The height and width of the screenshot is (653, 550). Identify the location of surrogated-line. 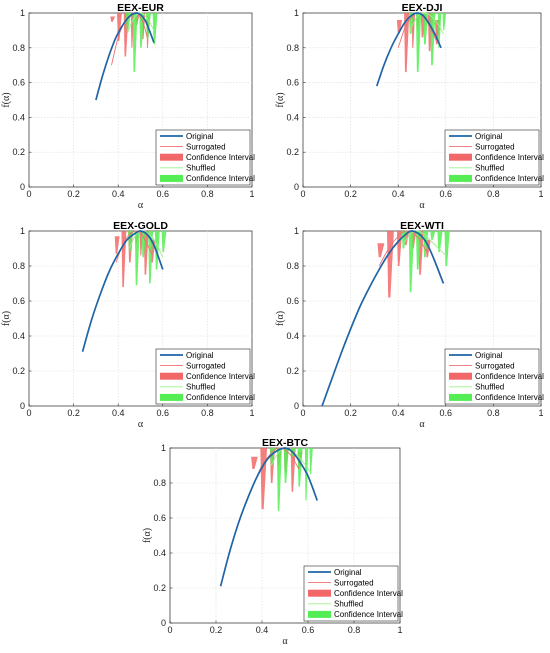
(403, 248).